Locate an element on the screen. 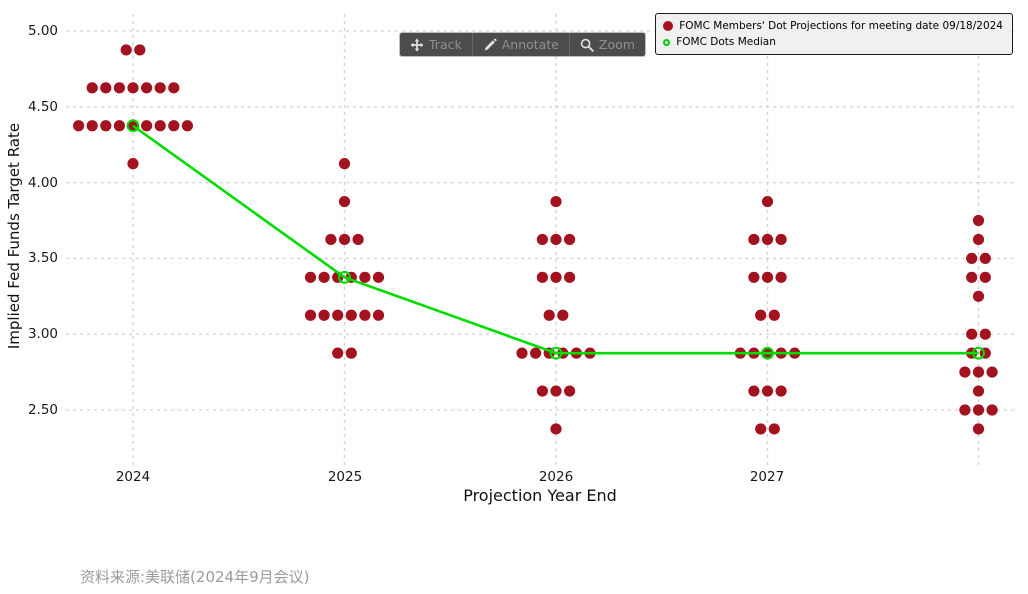 The image size is (1028, 594). x-tick-label: 2027 is located at coordinates (767, 477).